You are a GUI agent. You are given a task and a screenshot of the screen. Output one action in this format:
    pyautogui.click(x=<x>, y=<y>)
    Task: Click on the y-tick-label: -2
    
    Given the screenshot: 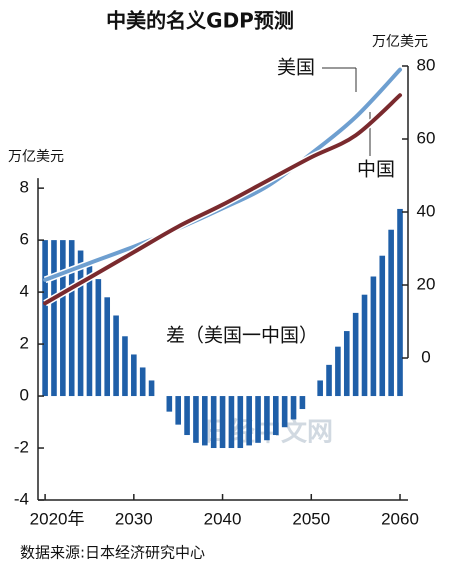 What is the action you would take?
    pyautogui.click(x=21, y=447)
    